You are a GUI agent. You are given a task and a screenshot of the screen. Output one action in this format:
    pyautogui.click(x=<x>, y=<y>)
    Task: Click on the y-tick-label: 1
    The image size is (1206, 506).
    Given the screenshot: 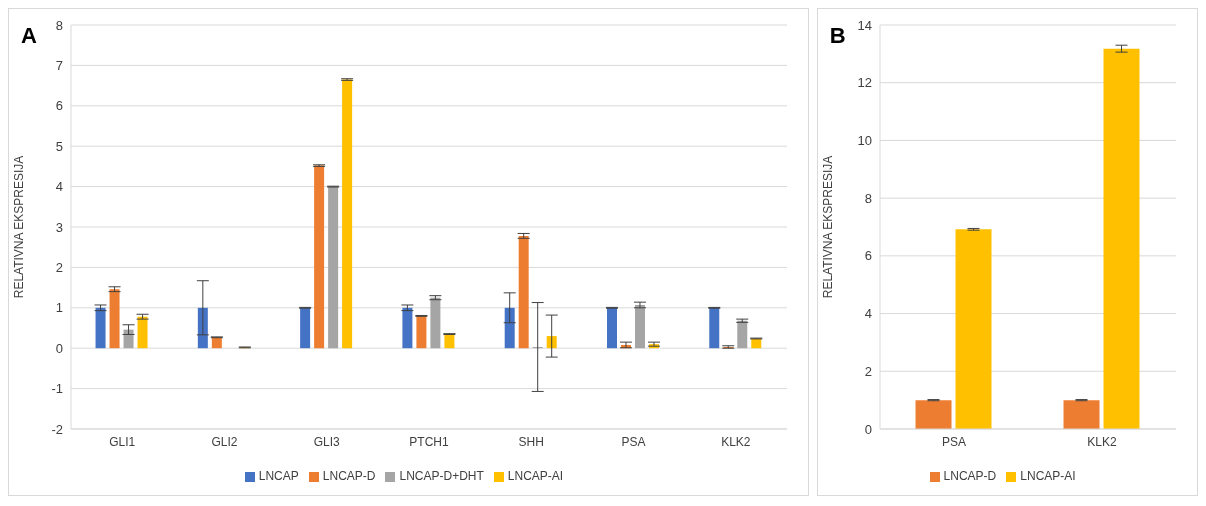 What is the action you would take?
    pyautogui.click(x=59, y=308)
    